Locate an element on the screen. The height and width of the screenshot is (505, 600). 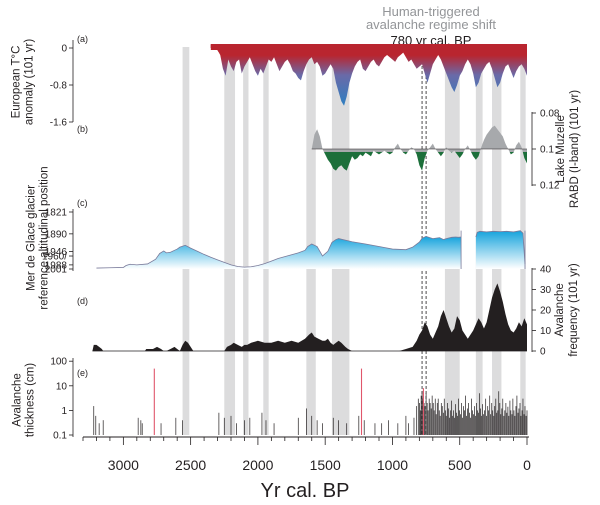
y-axis-title: Lake Muzelle is located at coordinates (561, 149).